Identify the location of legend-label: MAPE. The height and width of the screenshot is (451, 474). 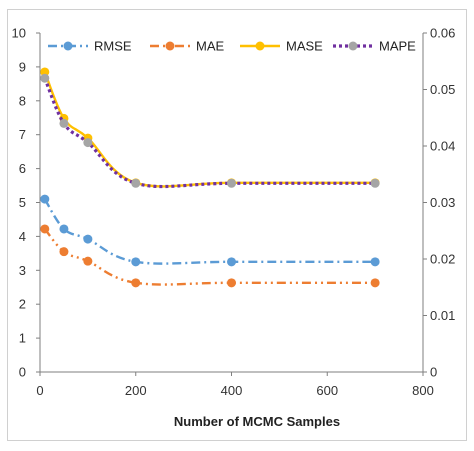
(397, 46).